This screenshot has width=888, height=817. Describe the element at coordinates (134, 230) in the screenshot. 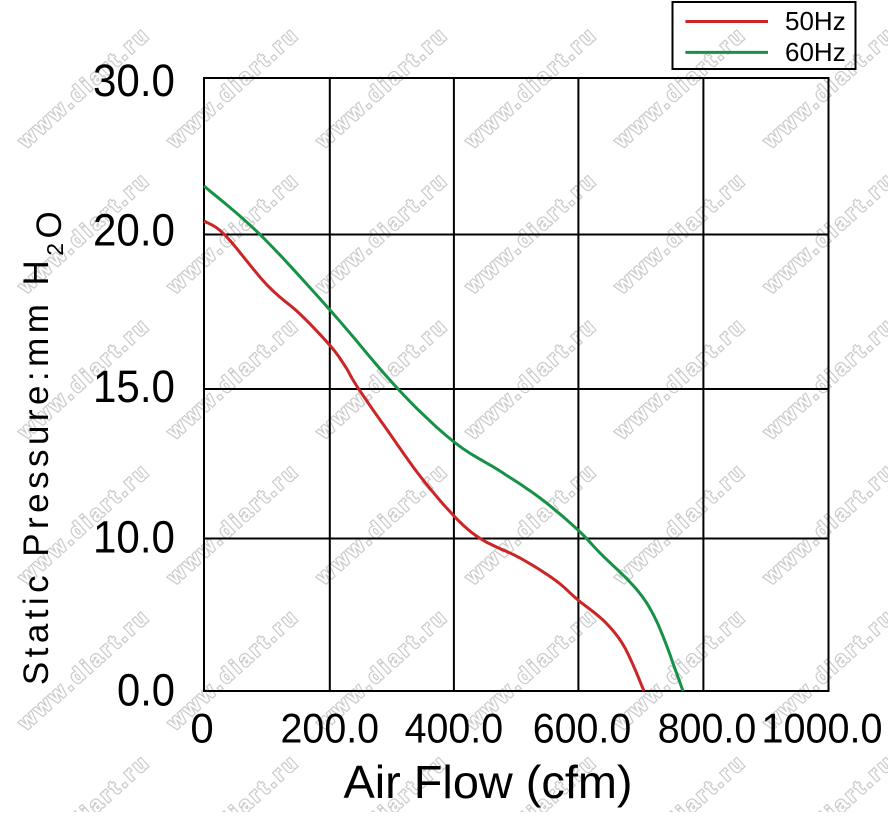

I see `svg-text: 20.0` at that location.